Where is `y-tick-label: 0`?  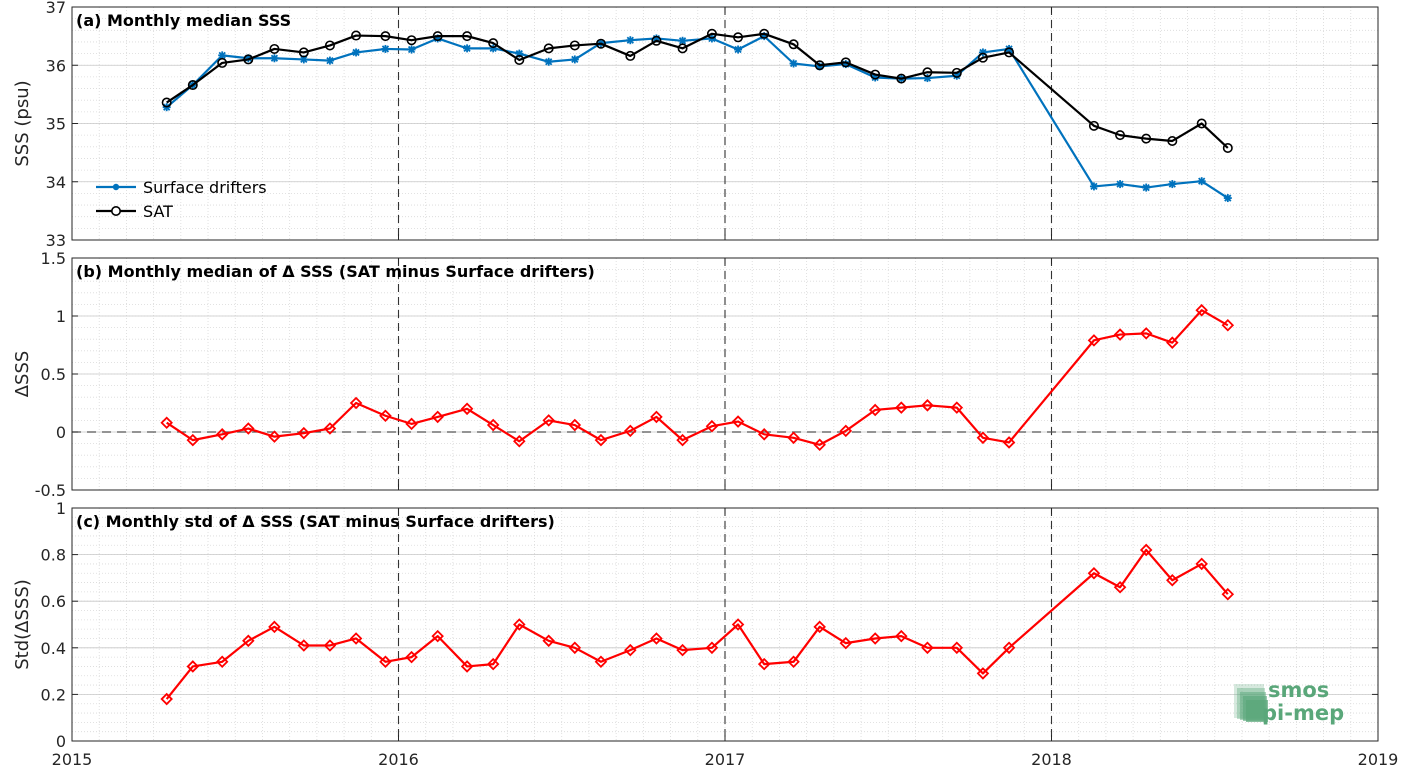 y-tick-label: 0 is located at coordinates (61, 432).